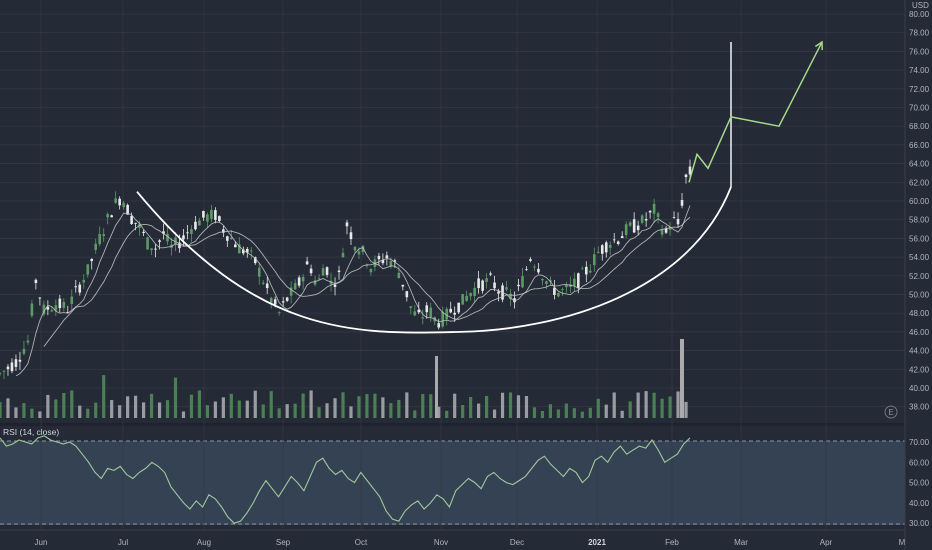 This screenshot has width=932, height=550. Describe the element at coordinates (826, 542) in the screenshot. I see `time-tick-label: Apr` at that location.